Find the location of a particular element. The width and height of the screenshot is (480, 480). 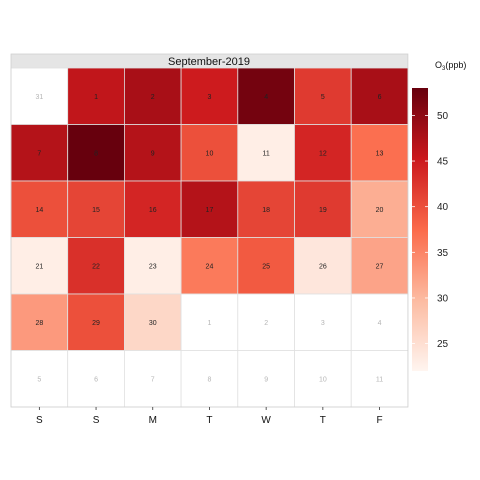

day-label: 27 is located at coordinates (380, 266).